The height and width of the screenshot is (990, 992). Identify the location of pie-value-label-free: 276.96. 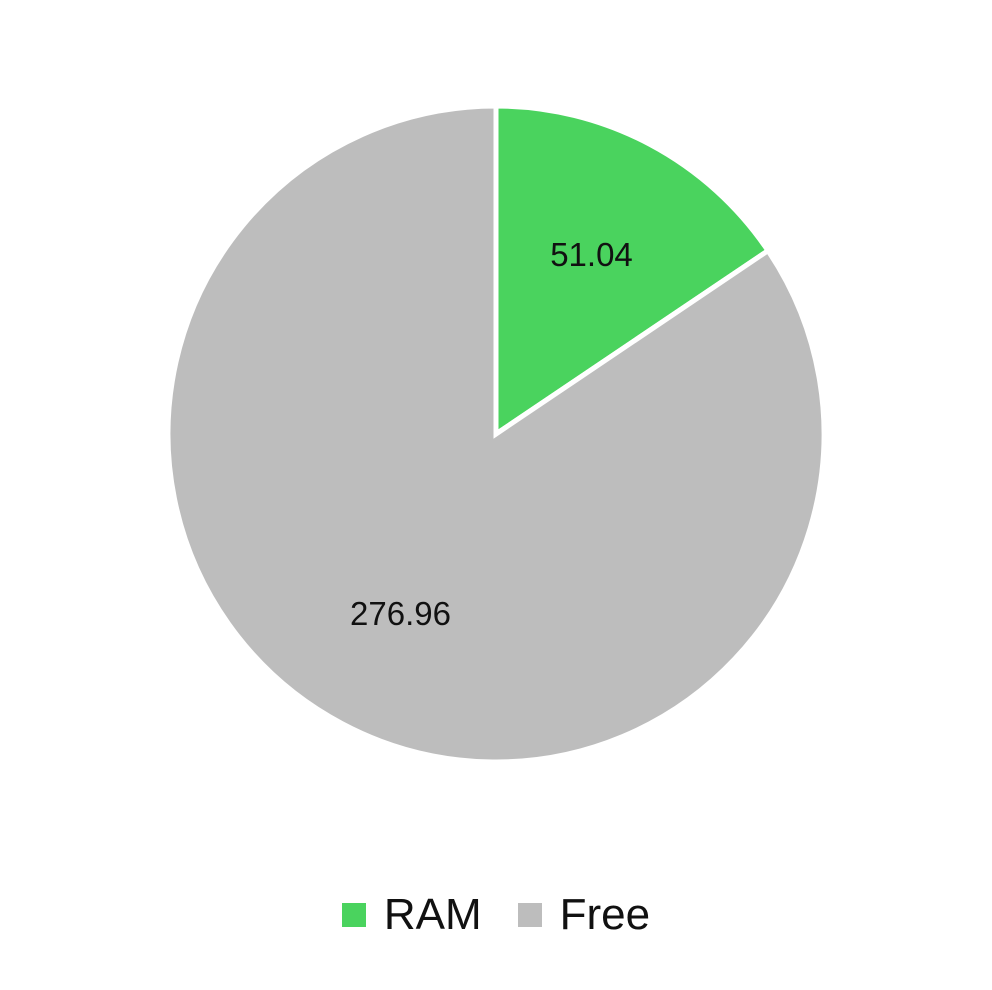
(400, 613).